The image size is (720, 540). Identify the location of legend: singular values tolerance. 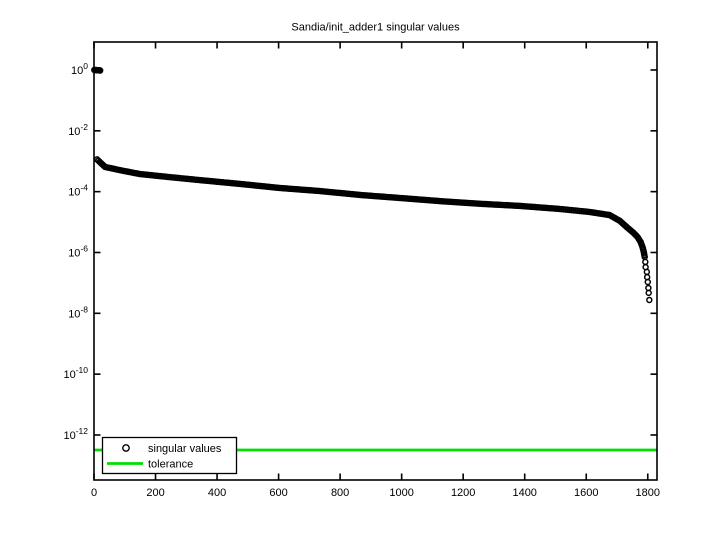
(169, 455).